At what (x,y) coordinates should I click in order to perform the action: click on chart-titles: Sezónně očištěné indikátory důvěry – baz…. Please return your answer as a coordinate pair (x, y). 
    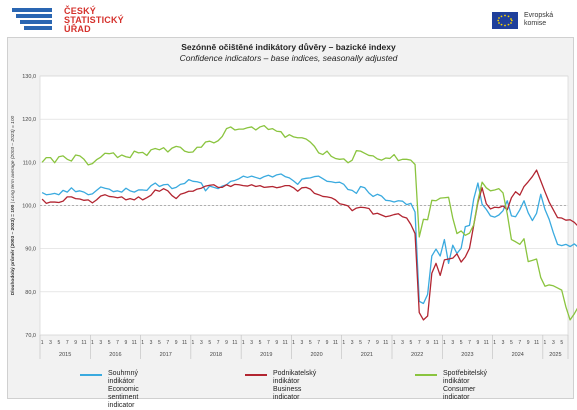
    Looking at the image, I should click on (288, 52).